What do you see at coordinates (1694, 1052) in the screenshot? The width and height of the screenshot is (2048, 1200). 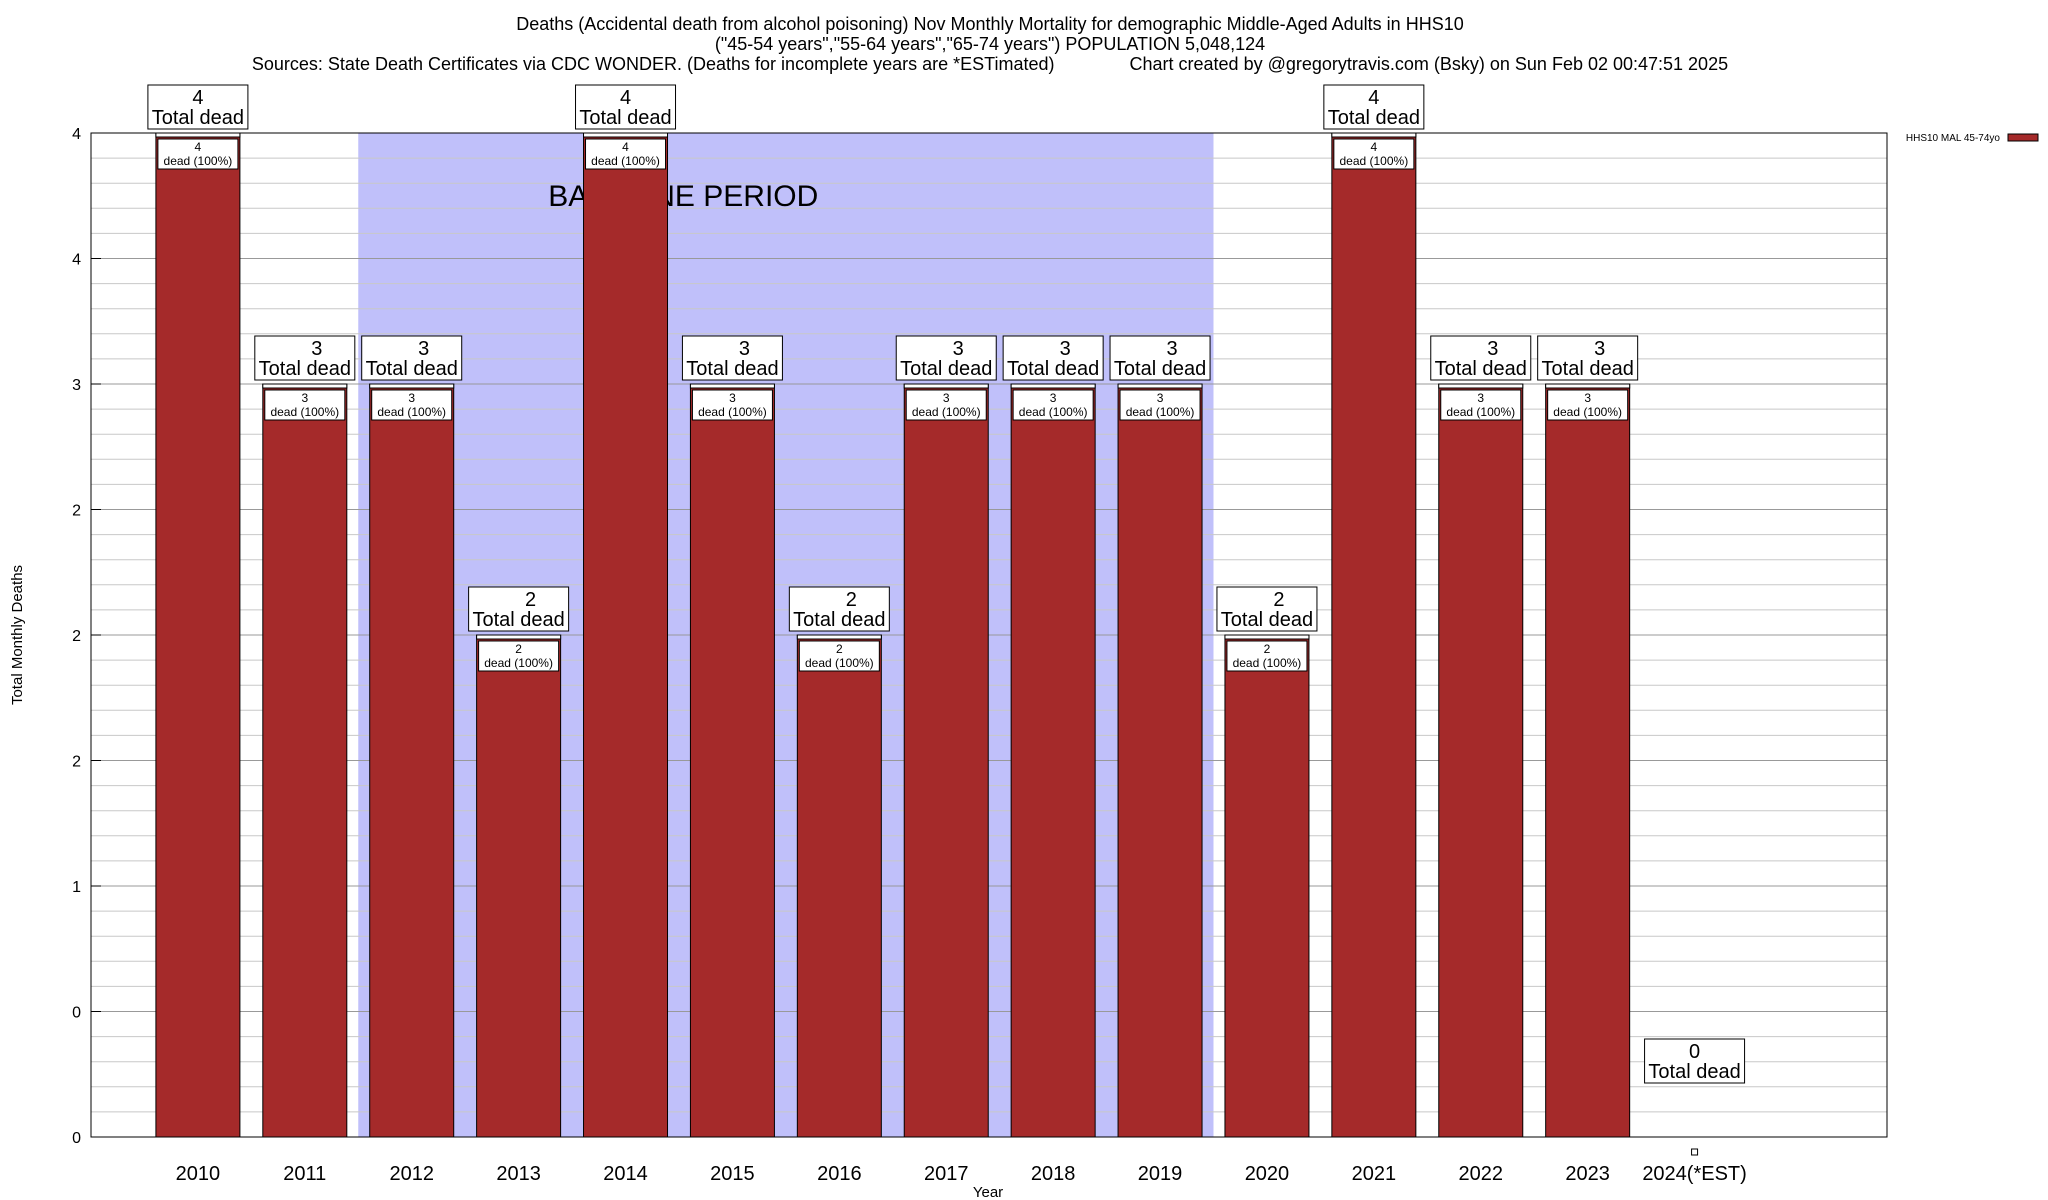 I see `bar-total-label-count: 0` at bounding box center [1694, 1052].